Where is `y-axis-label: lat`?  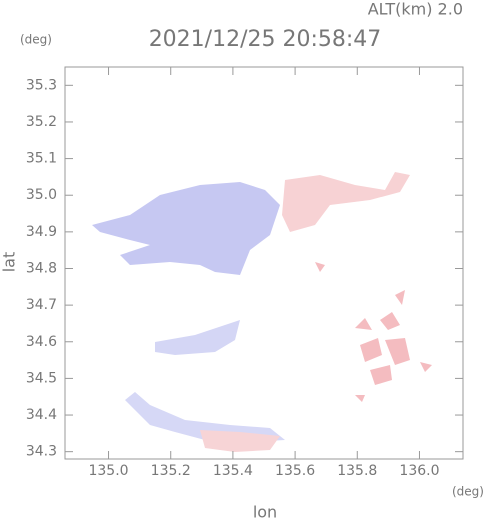
y-axis-label: lat is located at coordinates (9, 262).